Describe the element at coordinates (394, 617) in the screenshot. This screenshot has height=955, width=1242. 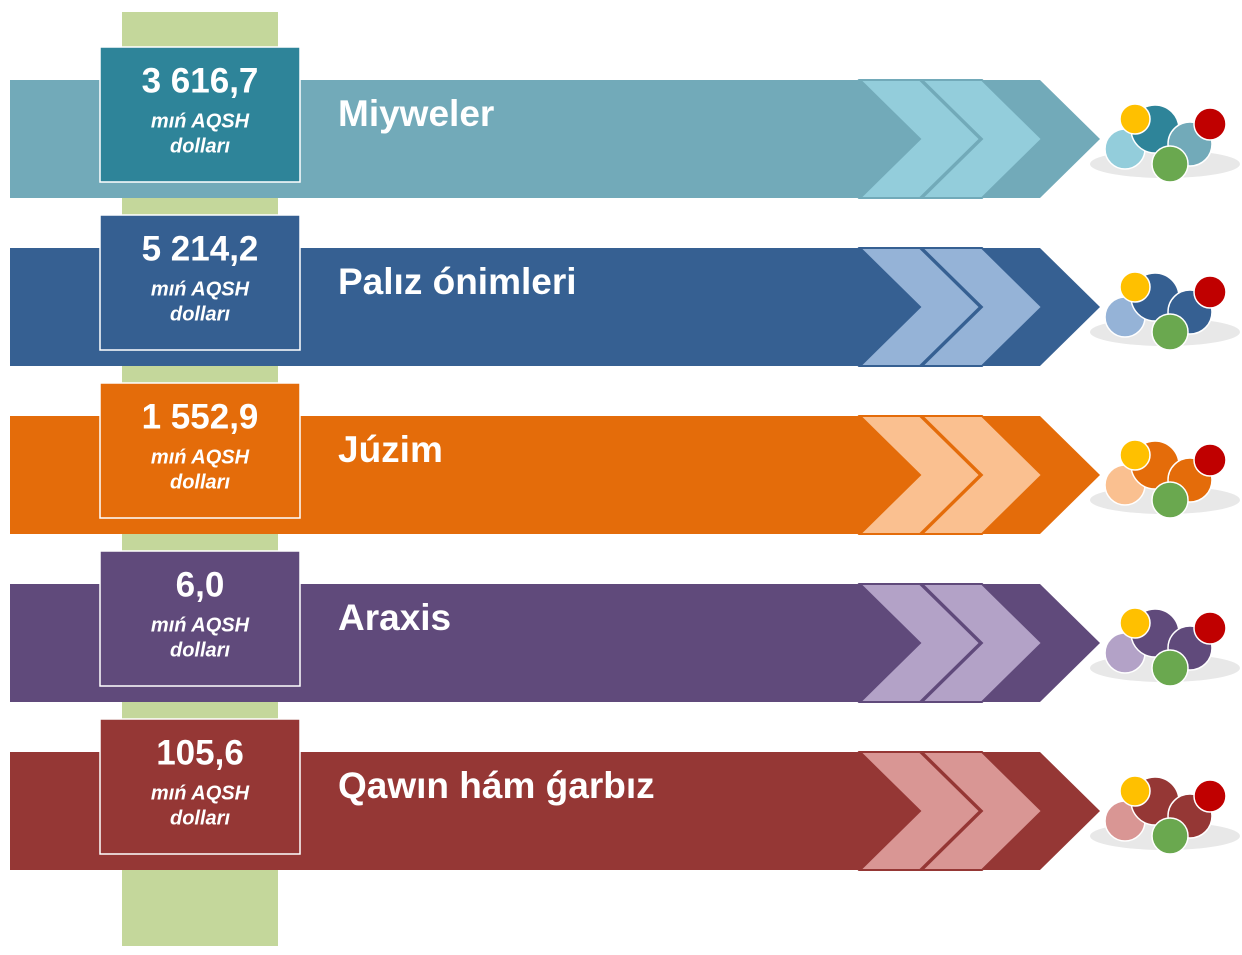
I see `label: Araxis` at that location.